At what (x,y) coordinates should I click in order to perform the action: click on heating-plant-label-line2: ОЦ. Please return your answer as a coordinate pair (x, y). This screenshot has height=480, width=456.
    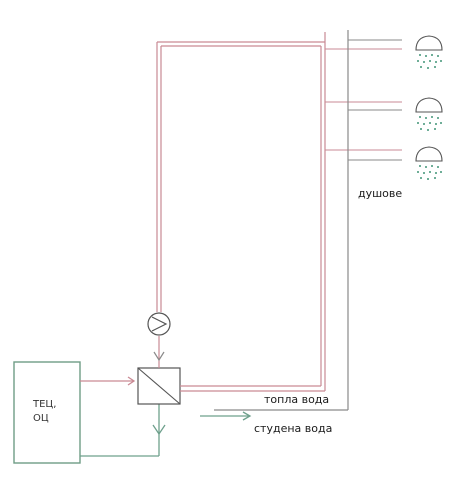
    Looking at the image, I should click on (41, 418).